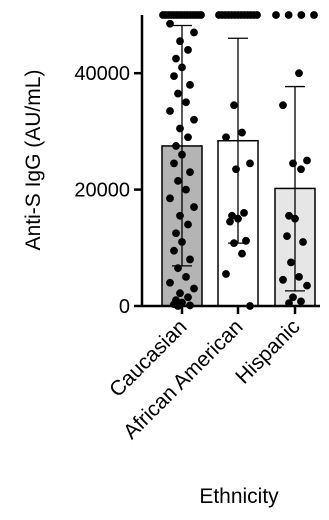  Describe the element at coordinates (33, 160) in the screenshot. I see `y-axis-title: Anti-S IgG (AU/mL)` at that location.